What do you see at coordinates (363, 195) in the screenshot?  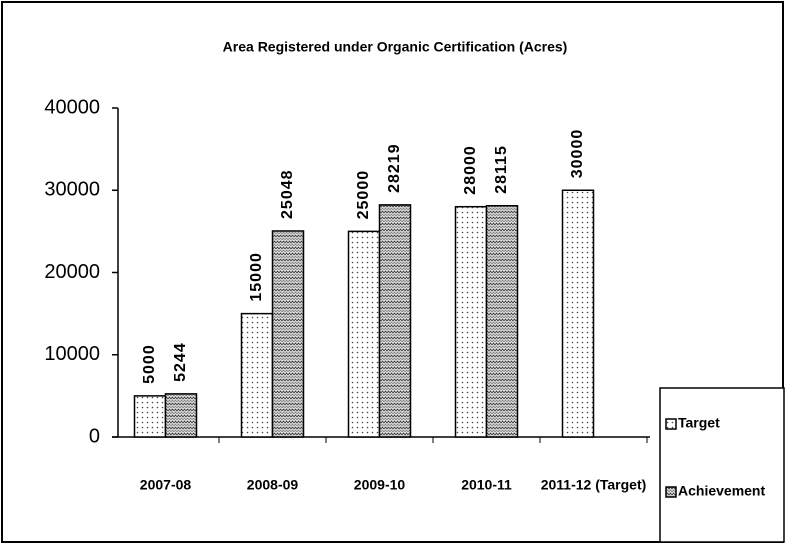 I see `value-label: 25000` at bounding box center [363, 195].